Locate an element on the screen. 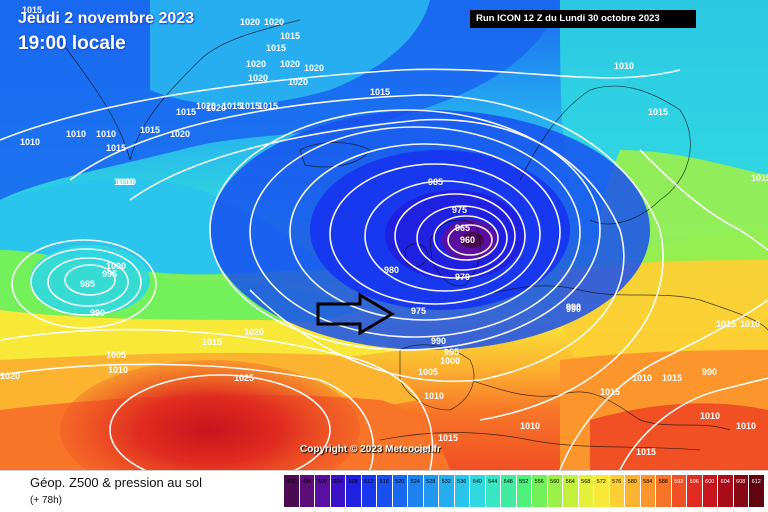 This screenshot has width=768, height=512. colorbar-value-label: 564 is located at coordinates (570, 482).